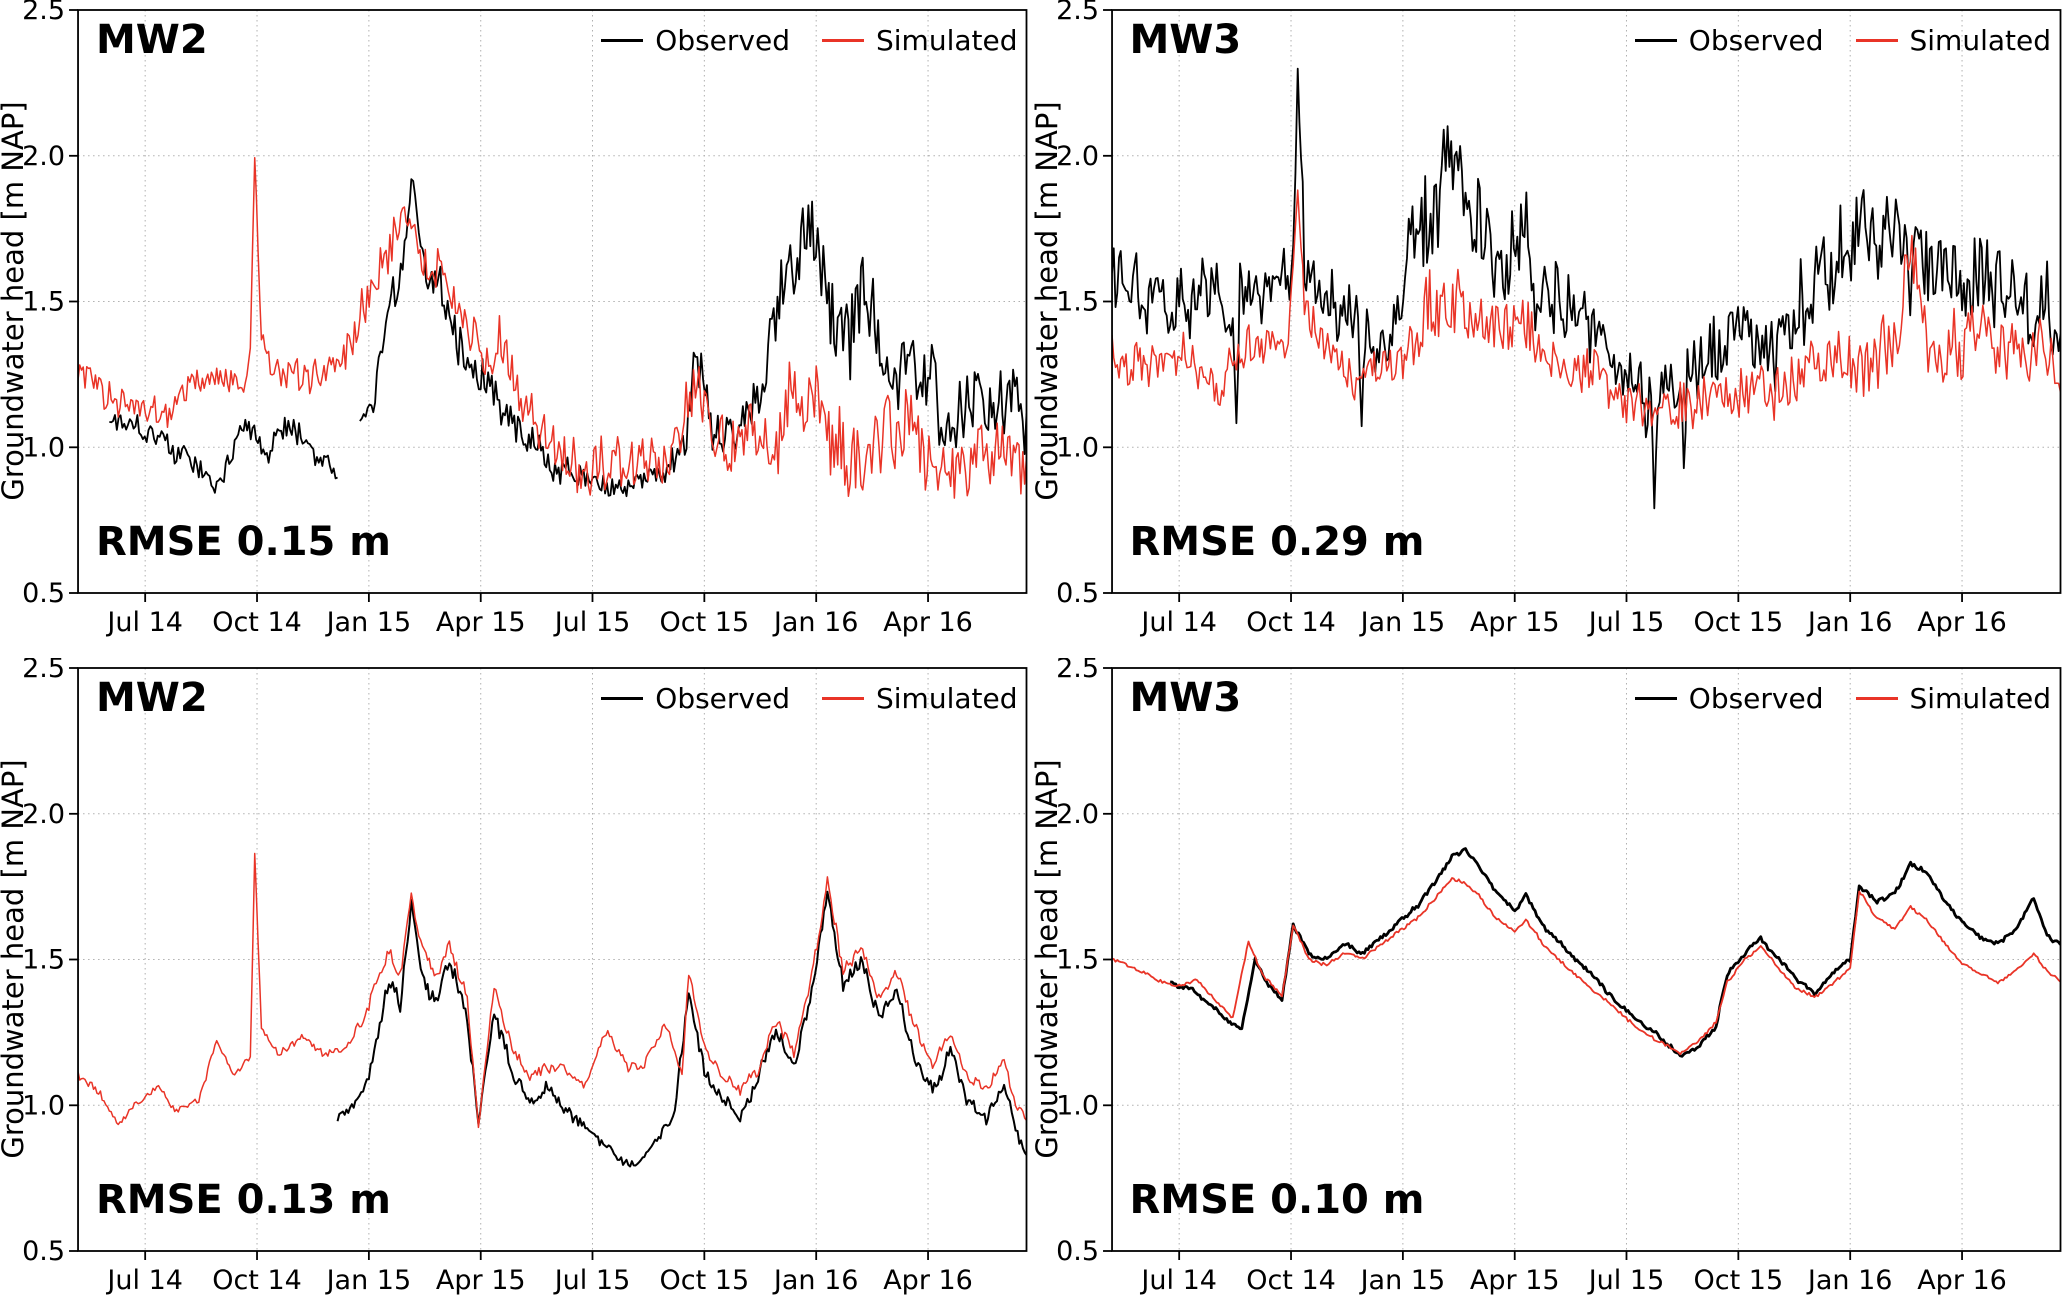 This screenshot has width=2067, height=1316. Describe the element at coordinates (1277, 542) in the screenshot. I see `rmse-label: RMSE 0.29 m` at that location.